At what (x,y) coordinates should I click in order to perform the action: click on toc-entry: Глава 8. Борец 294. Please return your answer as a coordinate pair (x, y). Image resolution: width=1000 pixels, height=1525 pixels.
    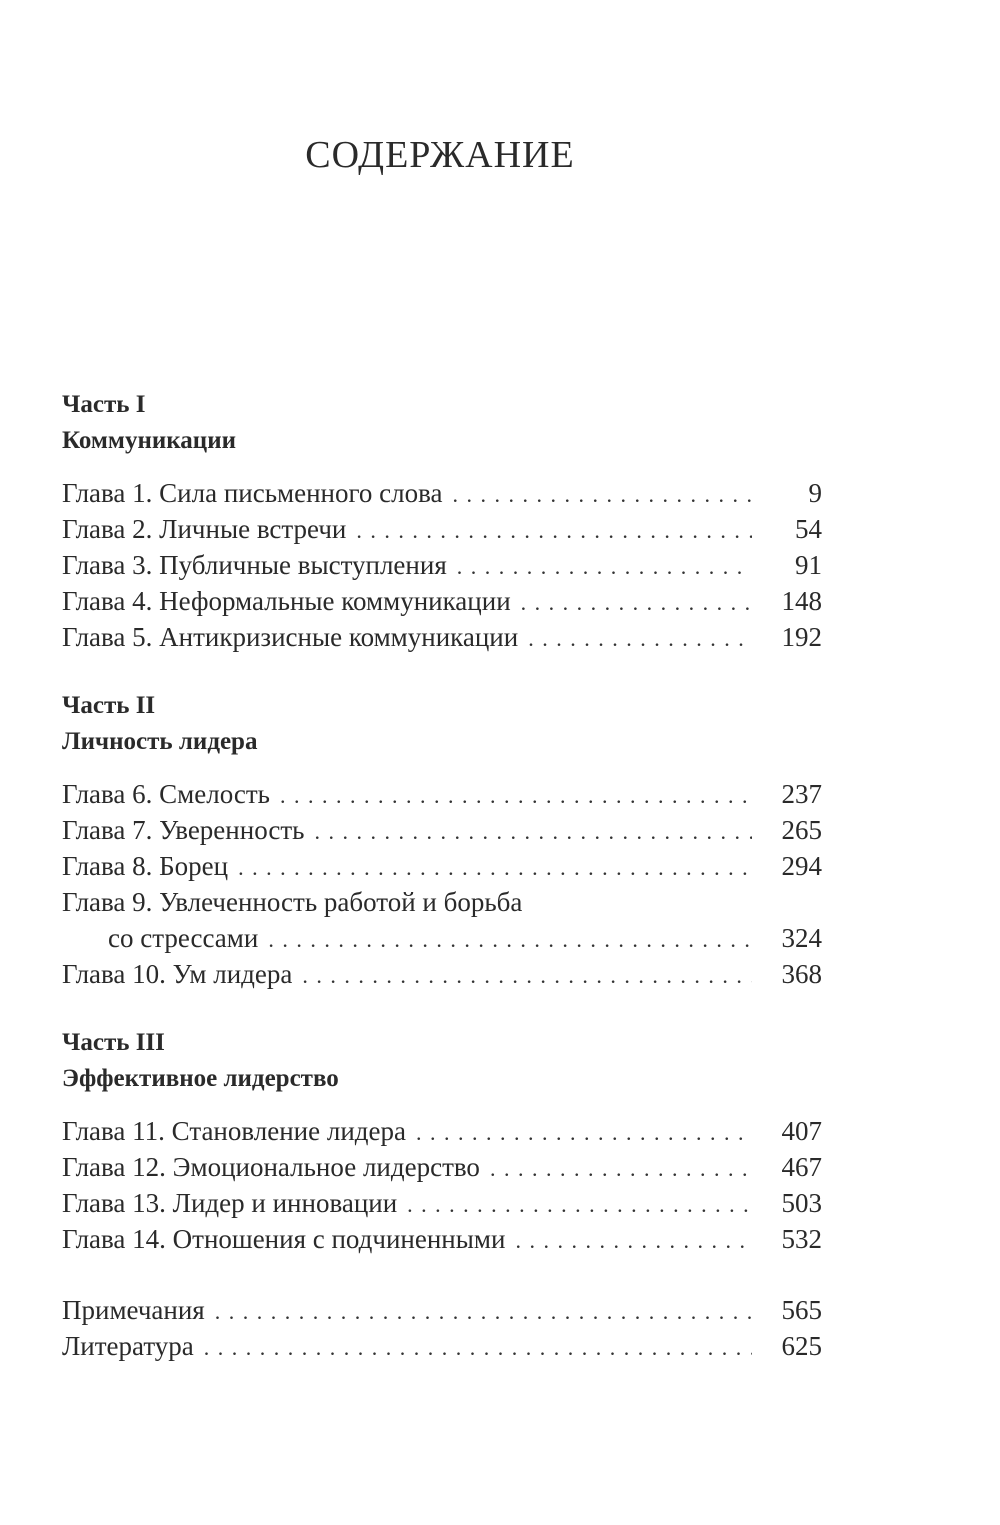
    Looking at the image, I should click on (442, 866).